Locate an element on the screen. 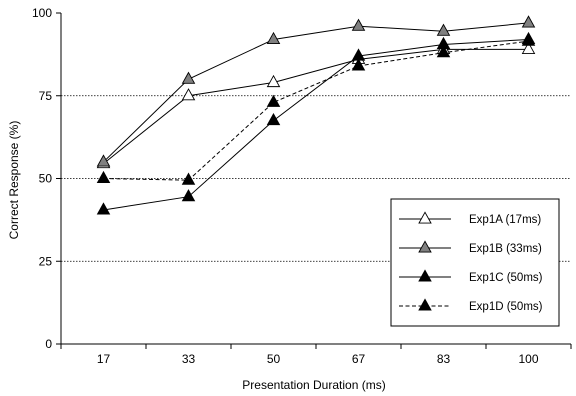  x-tick-label: 83 is located at coordinates (444, 359).